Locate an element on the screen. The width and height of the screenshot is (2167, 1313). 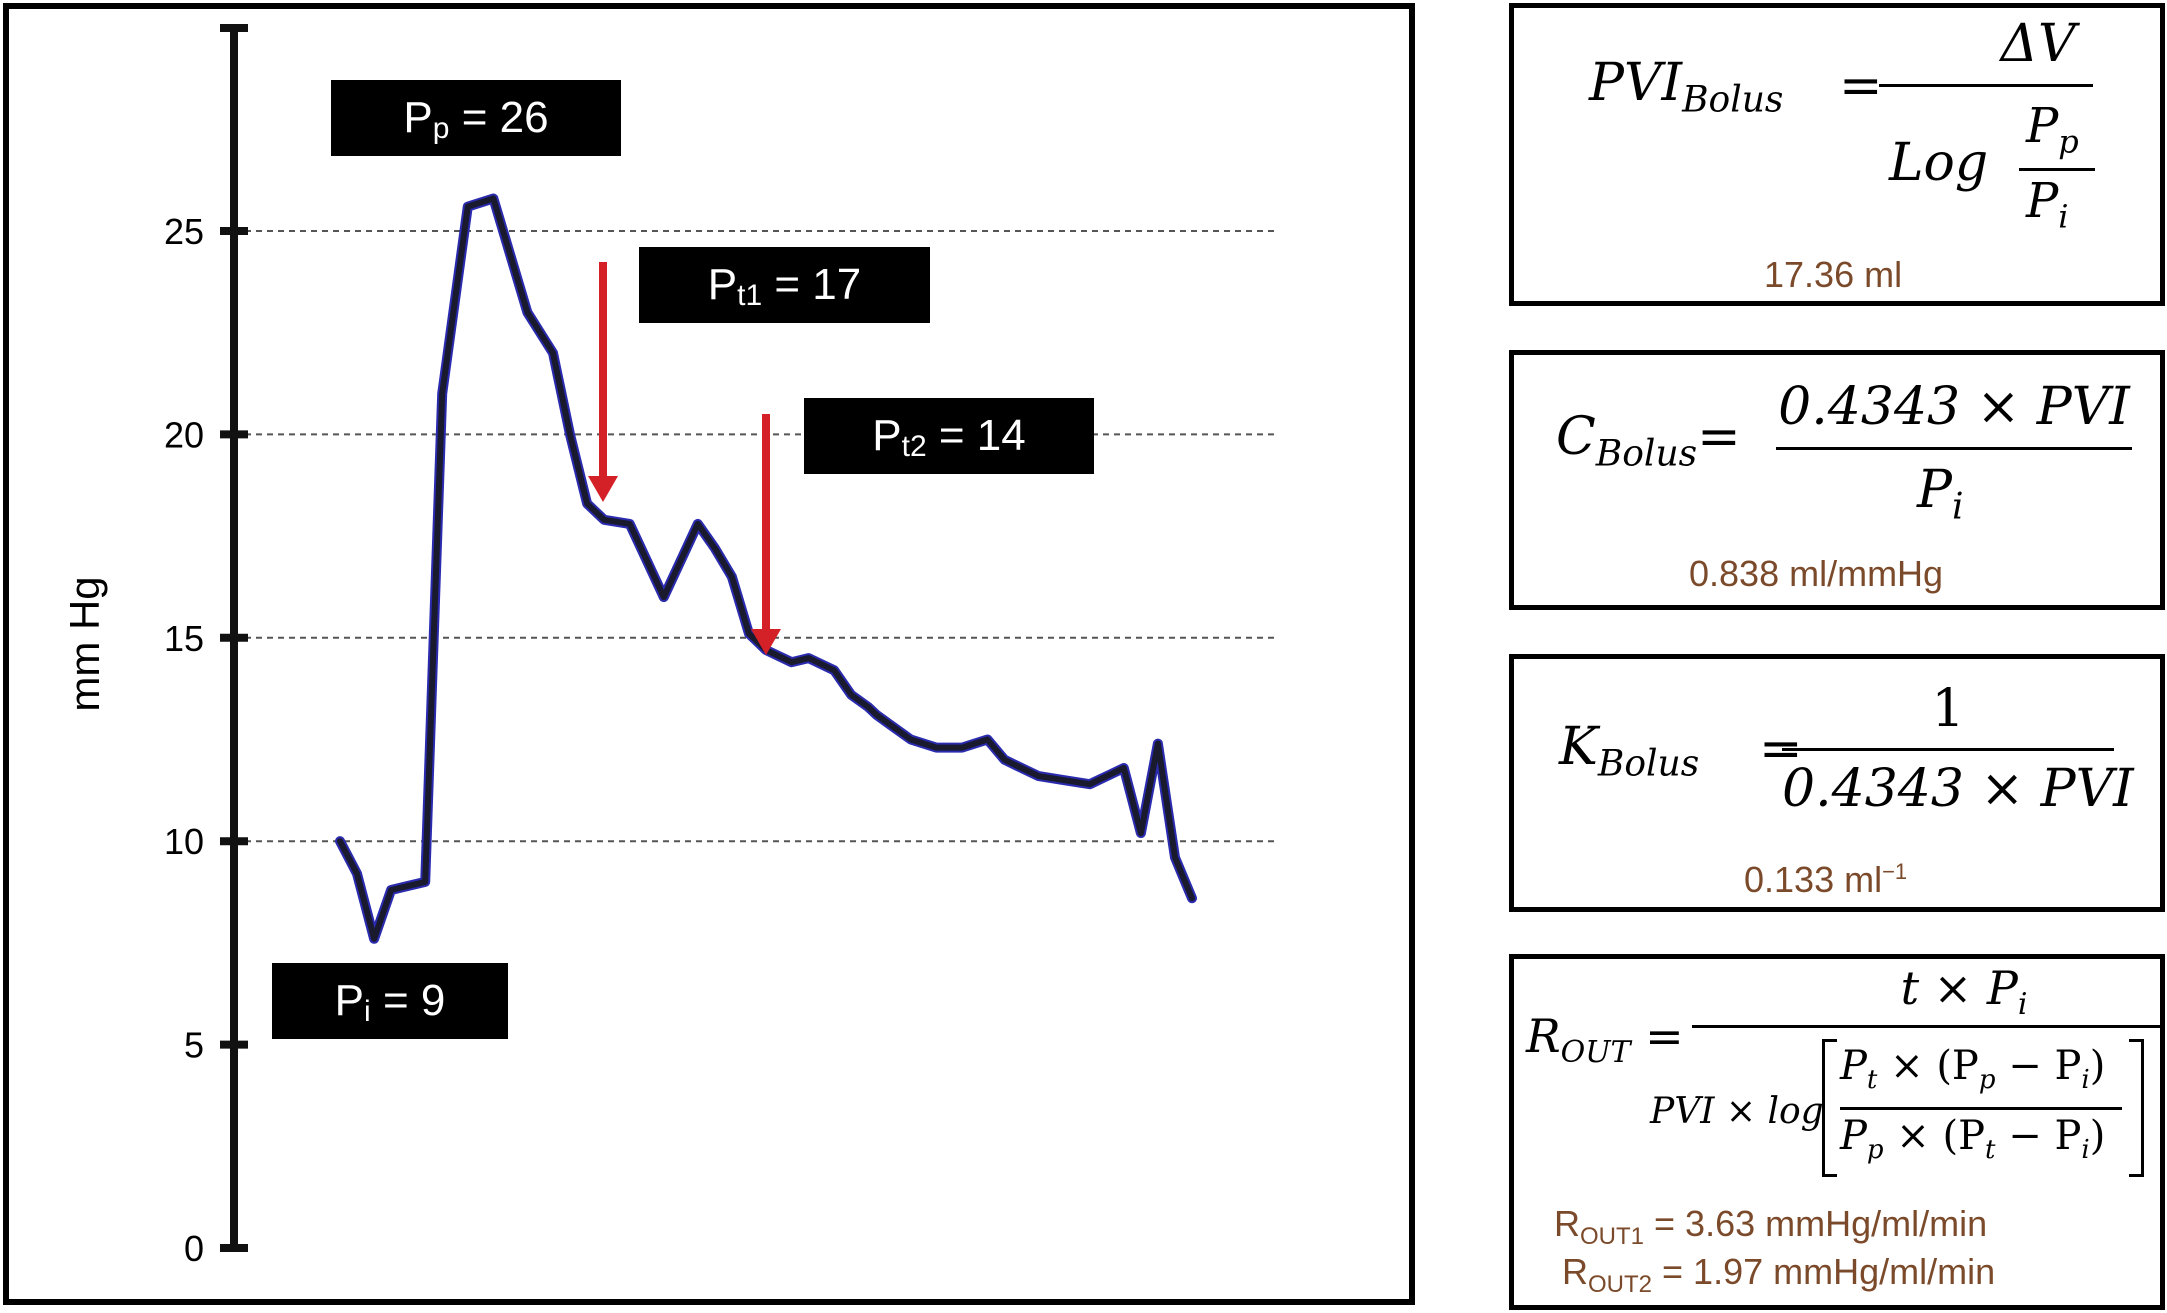
c-numerator: 0.4343 × PVI is located at coordinates (1954, 407).